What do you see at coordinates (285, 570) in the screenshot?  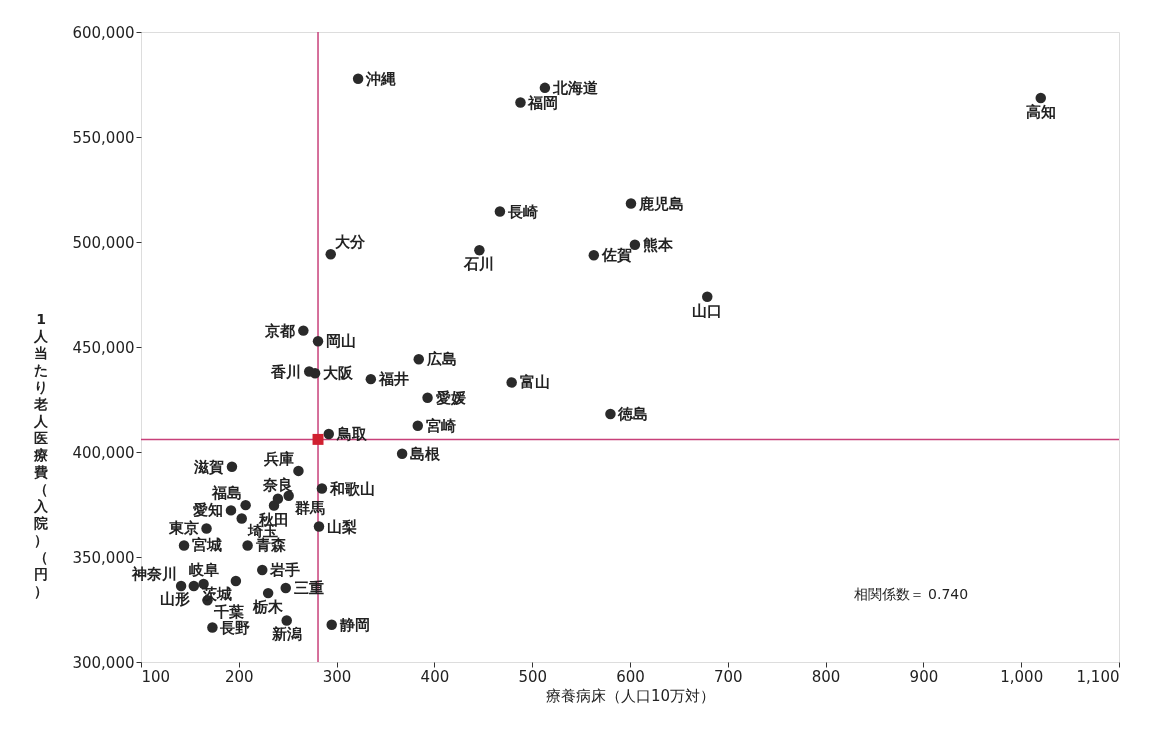 I see `data-label: 岩手` at bounding box center [285, 570].